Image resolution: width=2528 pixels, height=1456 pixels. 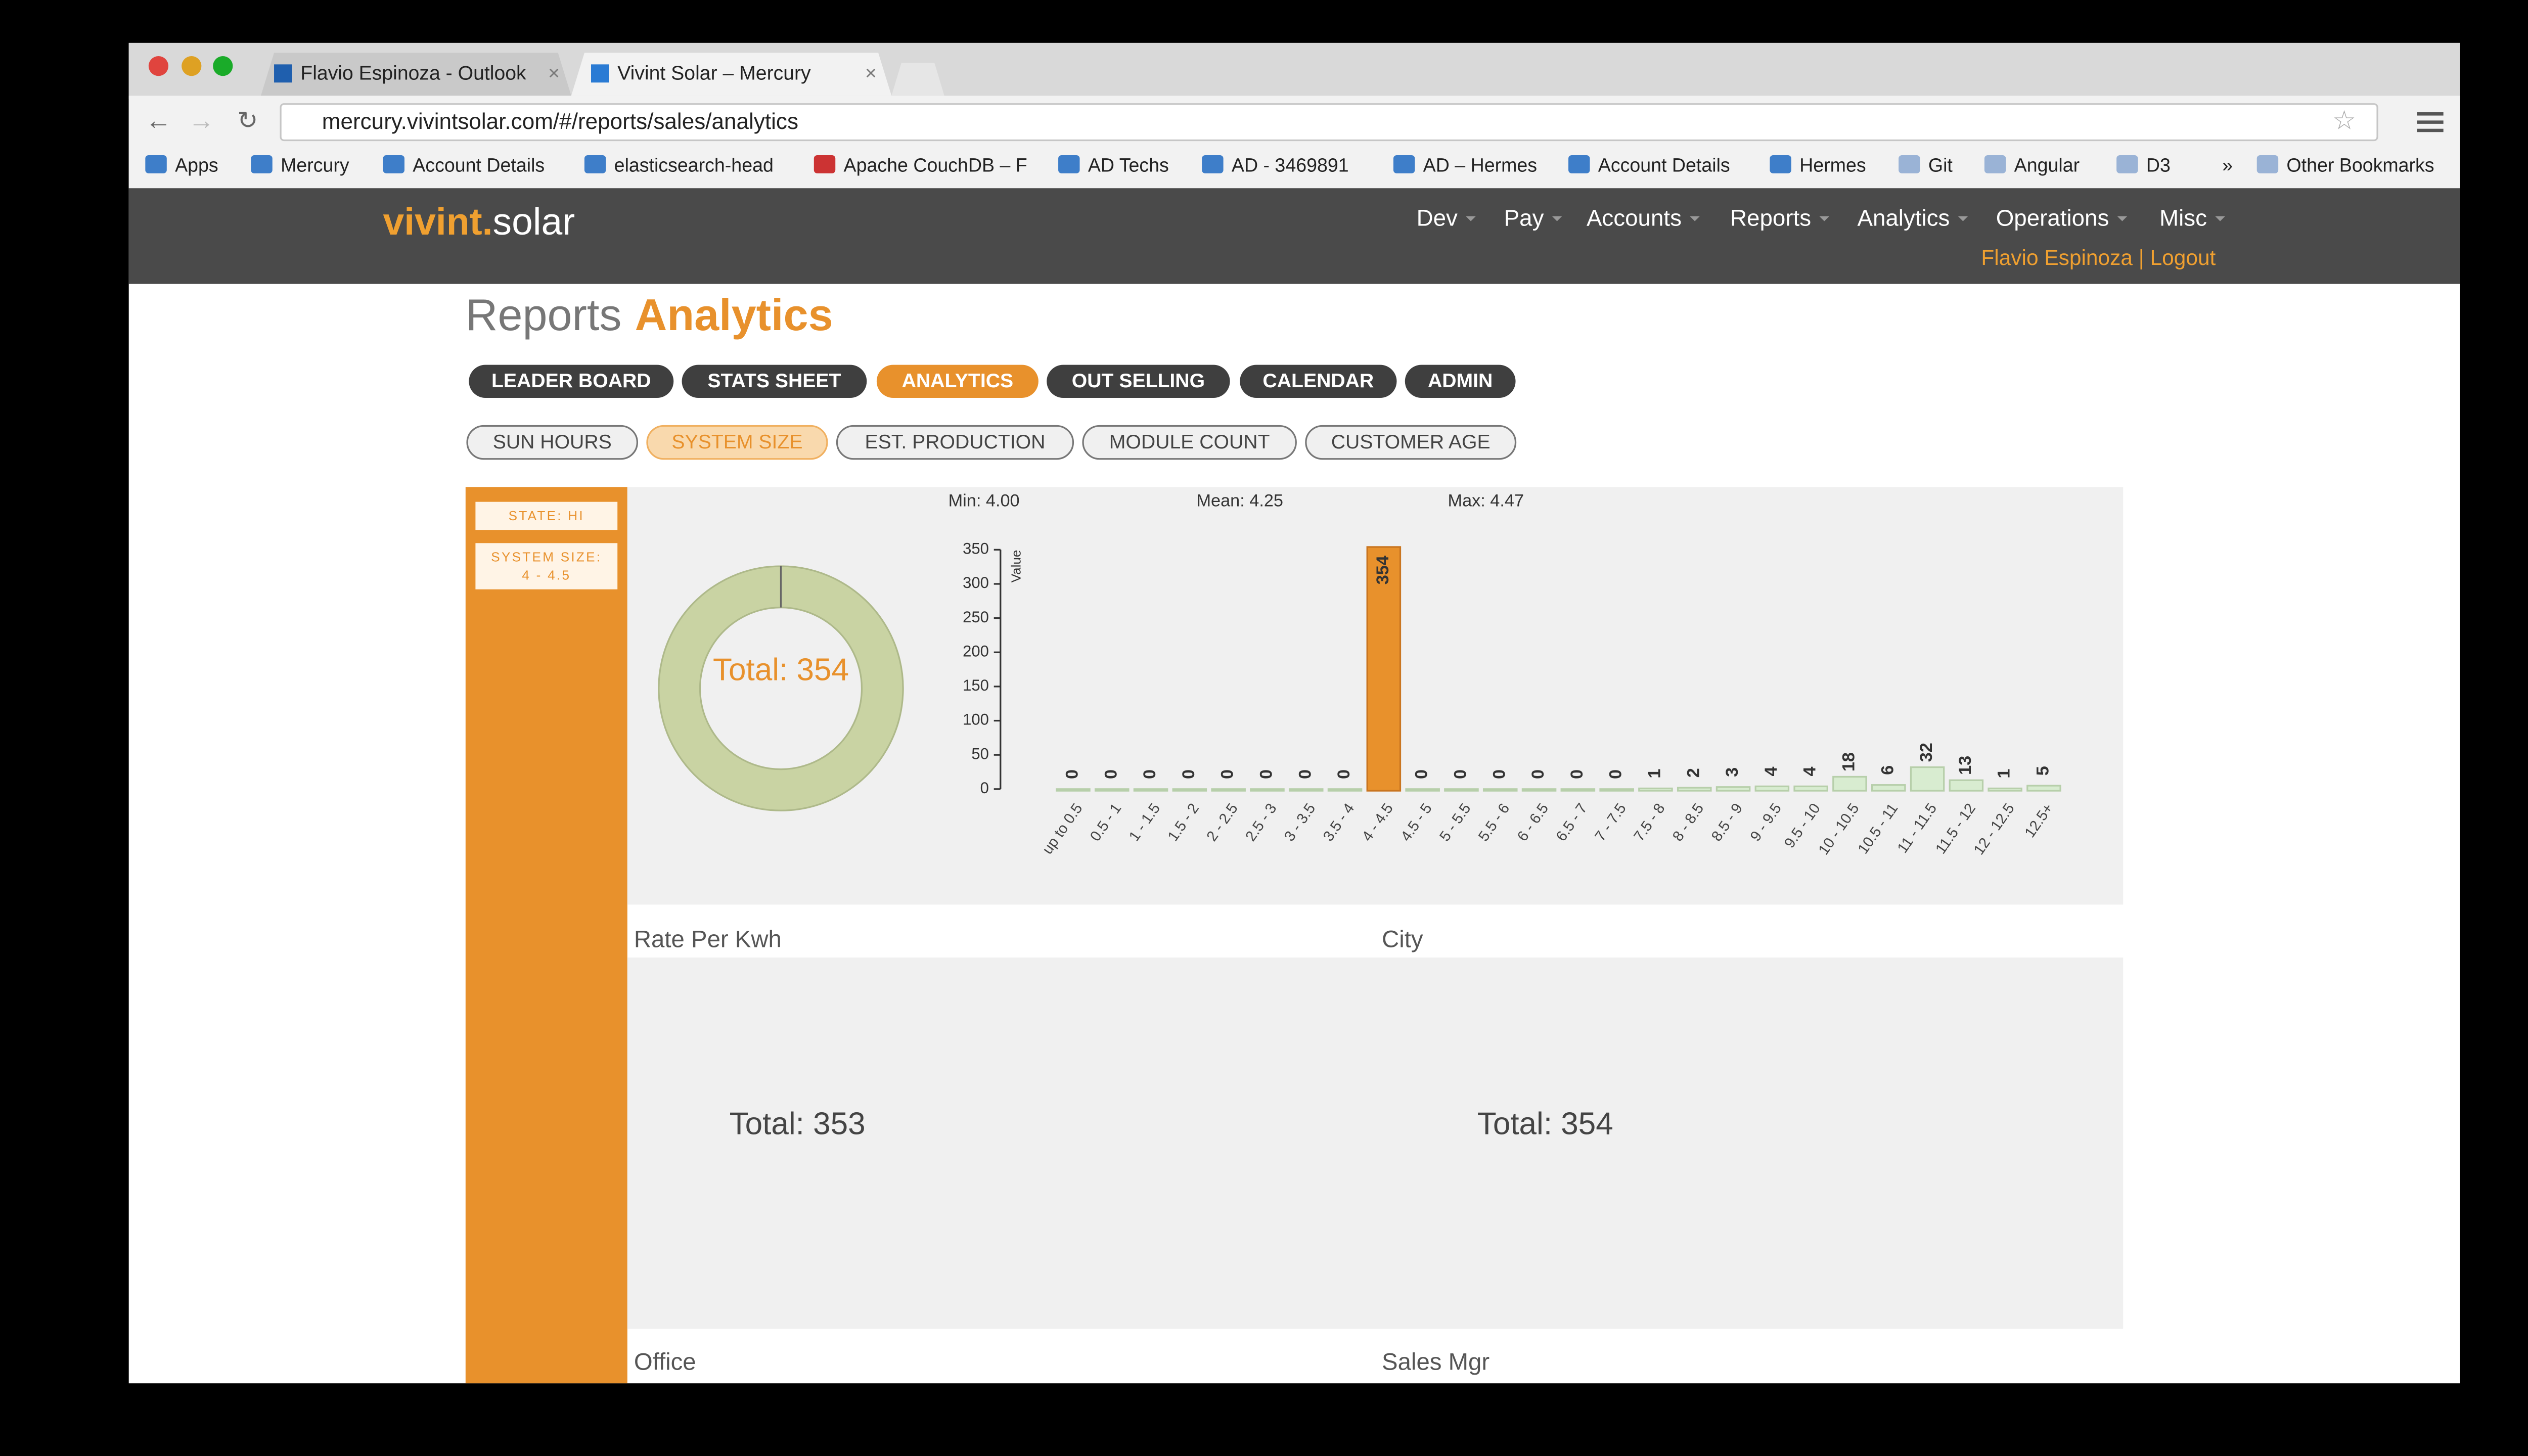 I want to click on tab, so click(x=416, y=74).